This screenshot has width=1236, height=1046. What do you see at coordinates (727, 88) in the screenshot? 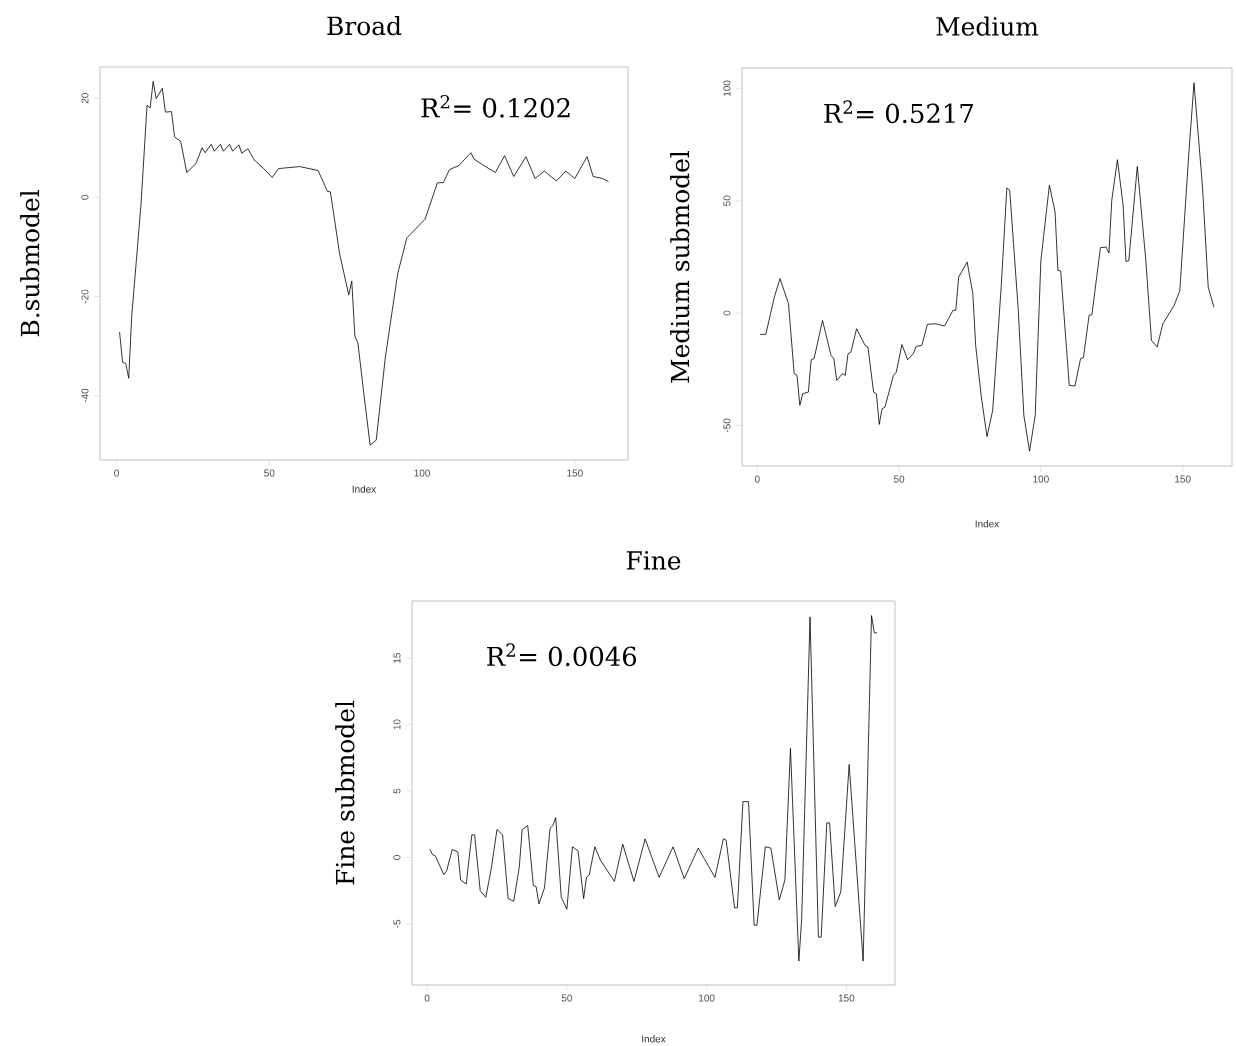
I see `y-tick-label: 100` at bounding box center [727, 88].